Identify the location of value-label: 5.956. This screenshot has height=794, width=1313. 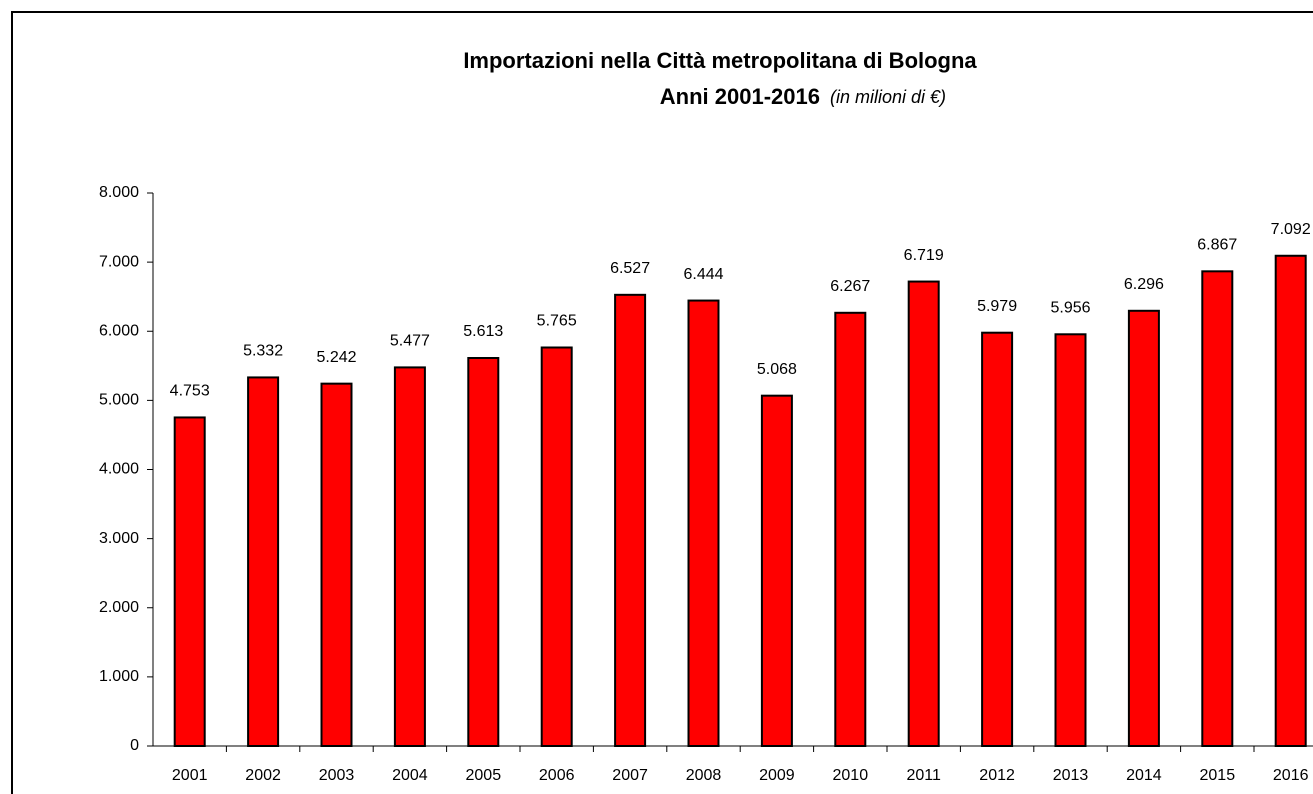
(1070, 308).